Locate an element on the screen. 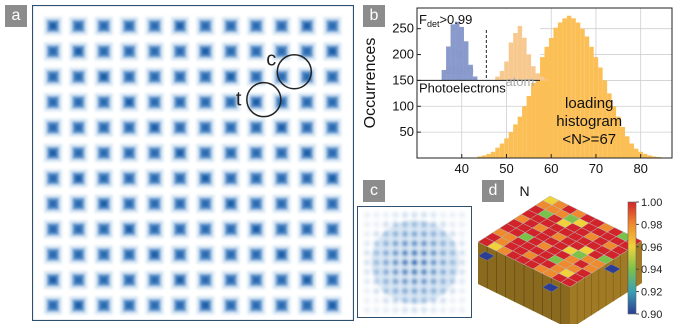  panel-b-label: b is located at coordinates (374, 16).